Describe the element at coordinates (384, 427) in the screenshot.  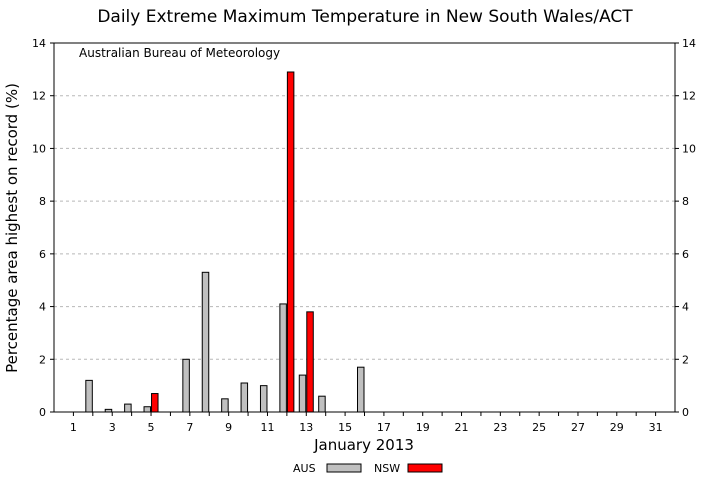
I see `x-tick-label: 17` at that location.